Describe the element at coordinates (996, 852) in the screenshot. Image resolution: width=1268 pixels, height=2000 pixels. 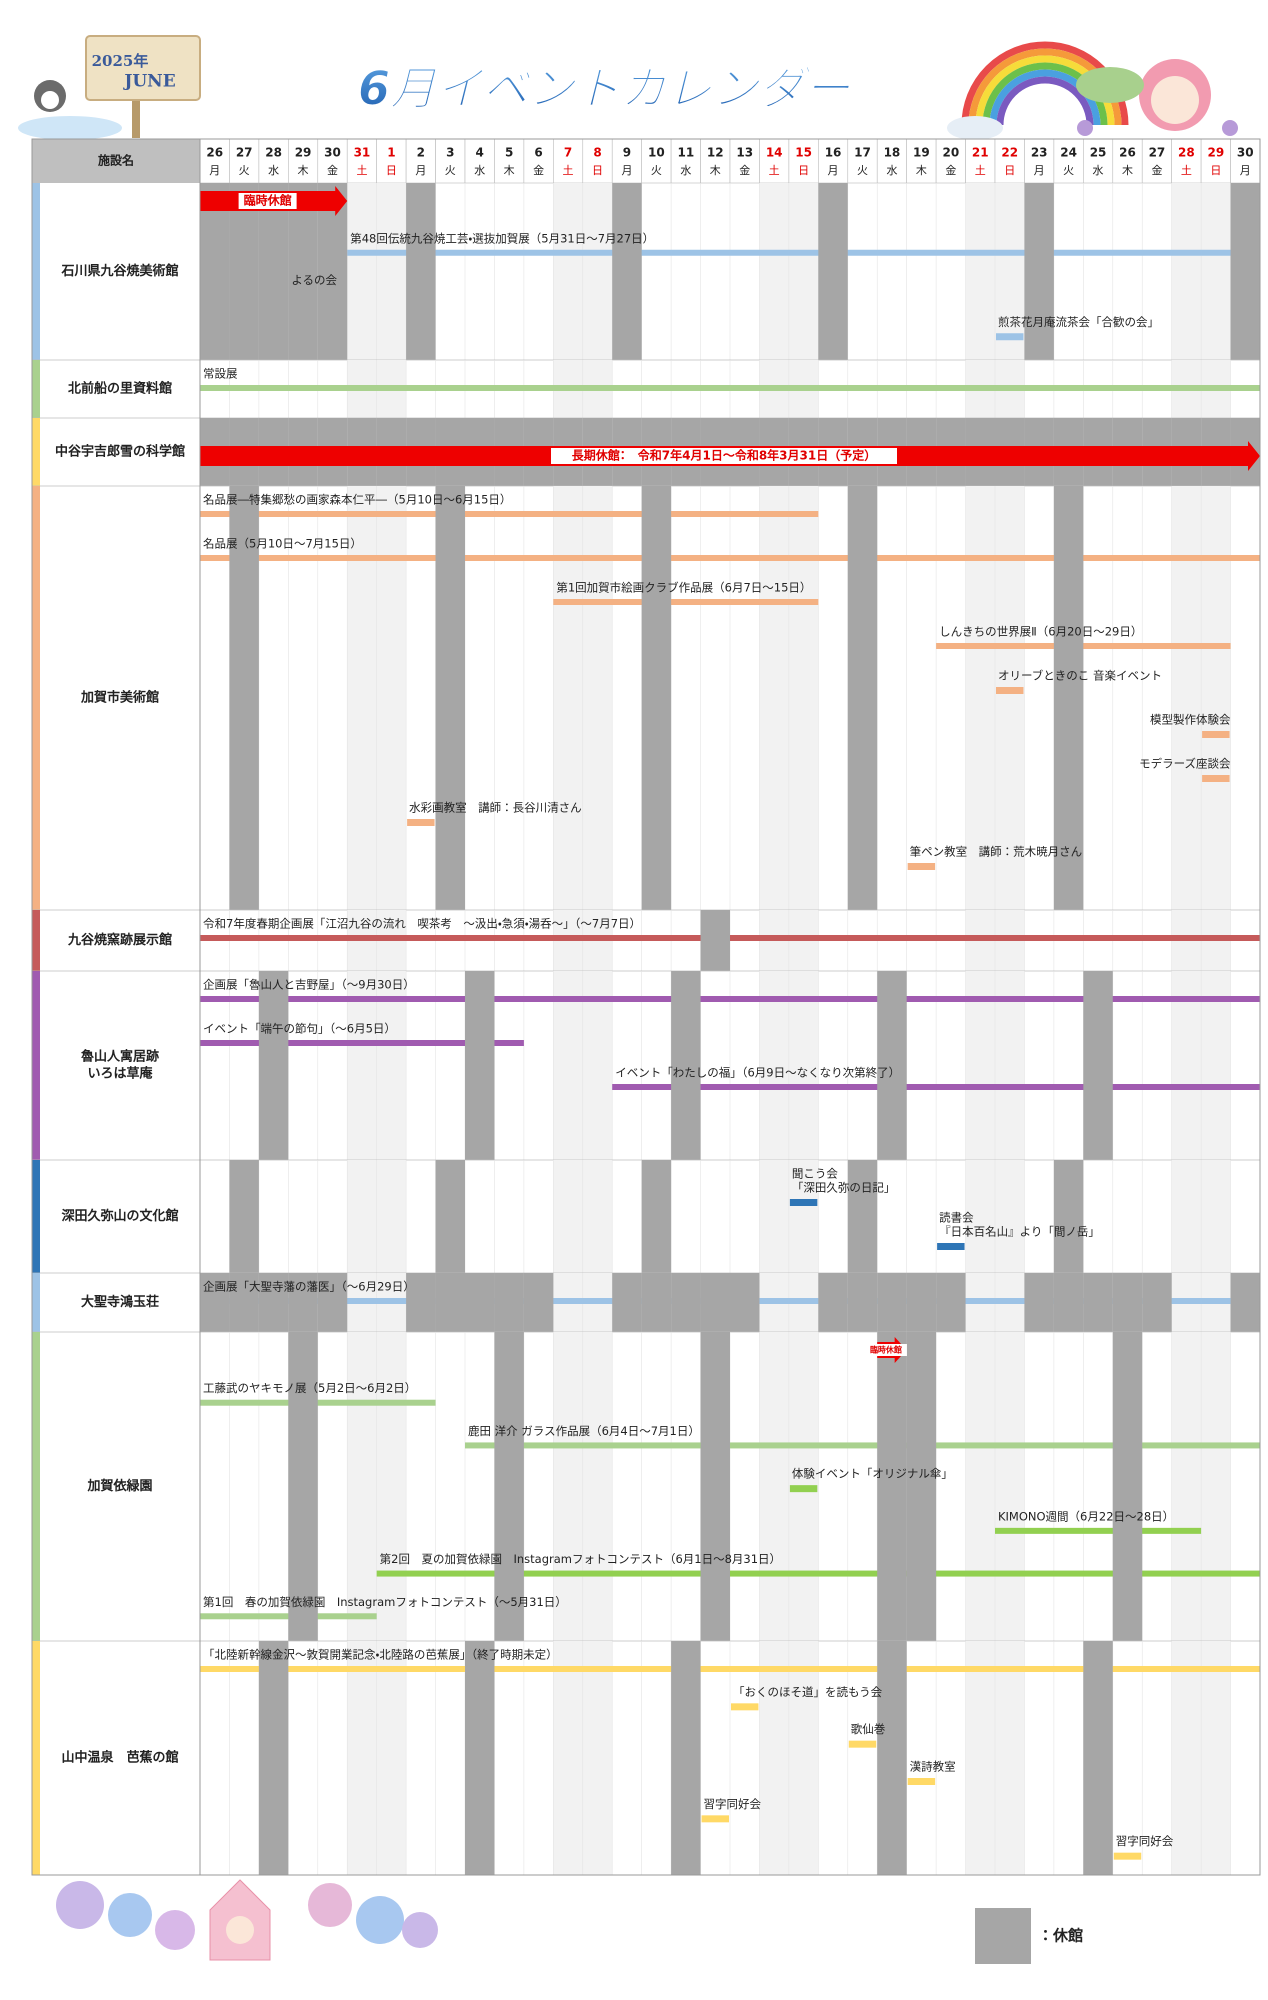
I see `event-label: 筆ペン教室 講師：荒木暁月さん` at that location.